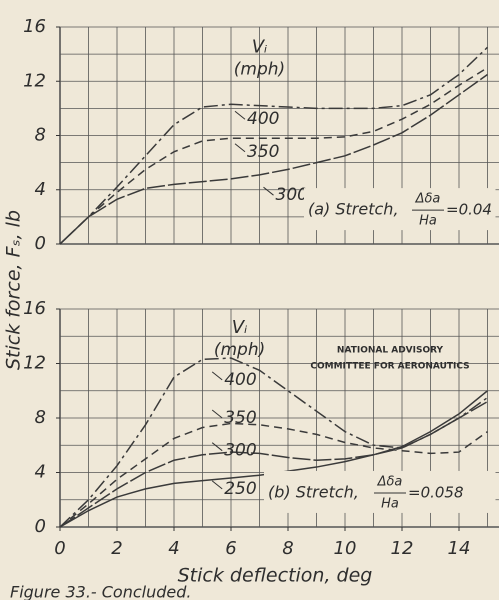 The width and height of the screenshot is (499, 600). What do you see at coordinates (436, 492) in the screenshot?
I see `panel-text-value: =0.058` at bounding box center [436, 492].